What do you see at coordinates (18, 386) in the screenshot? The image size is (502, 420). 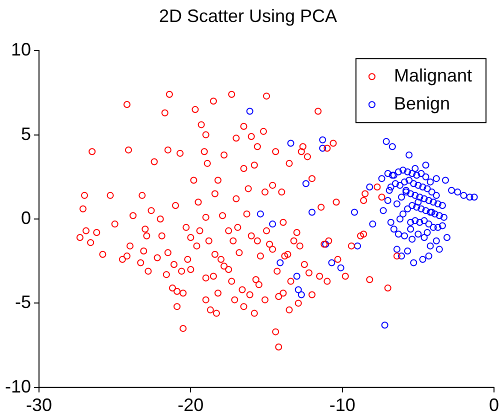 I see `y-tick-label: -10` at bounding box center [18, 386].